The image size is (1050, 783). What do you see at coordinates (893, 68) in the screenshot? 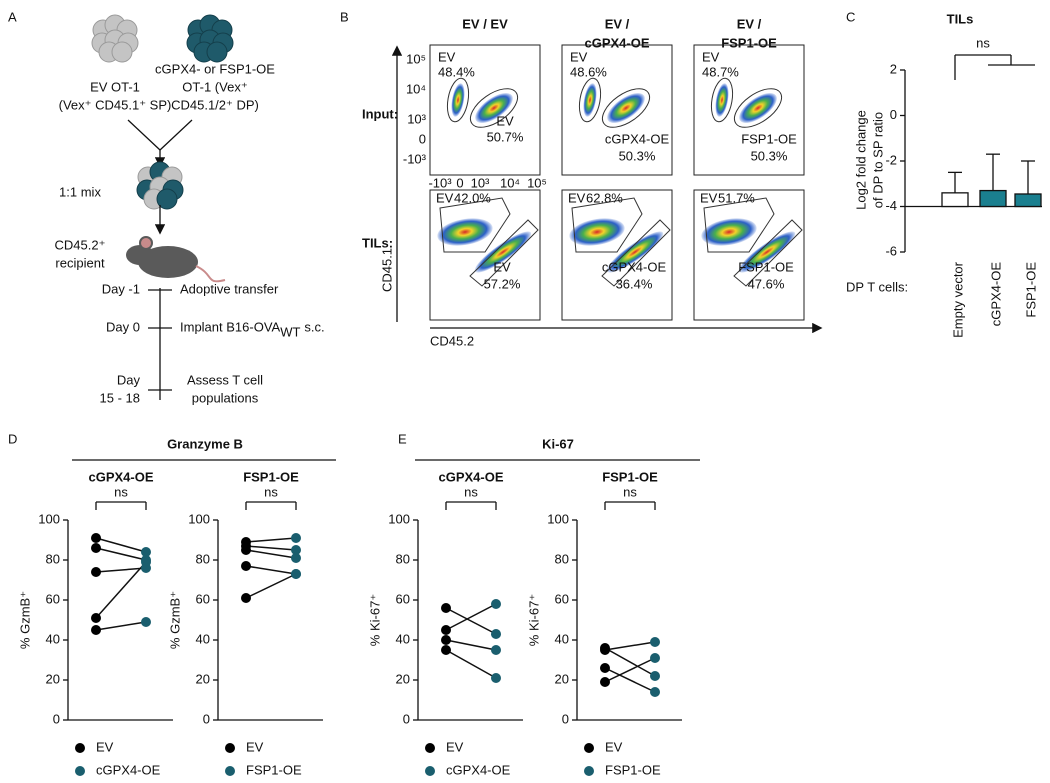
I see `y-tick-label: 2` at bounding box center [893, 68].